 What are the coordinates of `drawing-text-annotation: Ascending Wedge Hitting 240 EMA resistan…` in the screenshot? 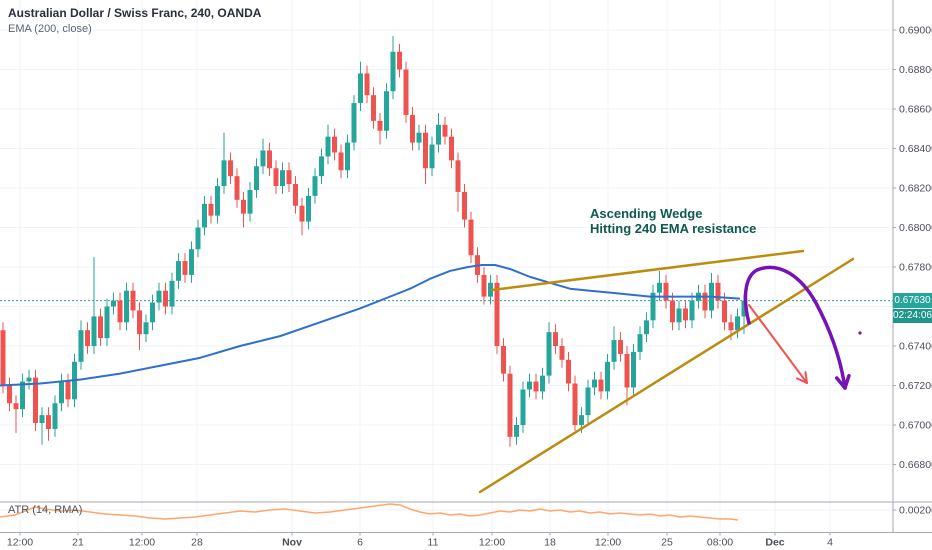 It's located at (673, 221).